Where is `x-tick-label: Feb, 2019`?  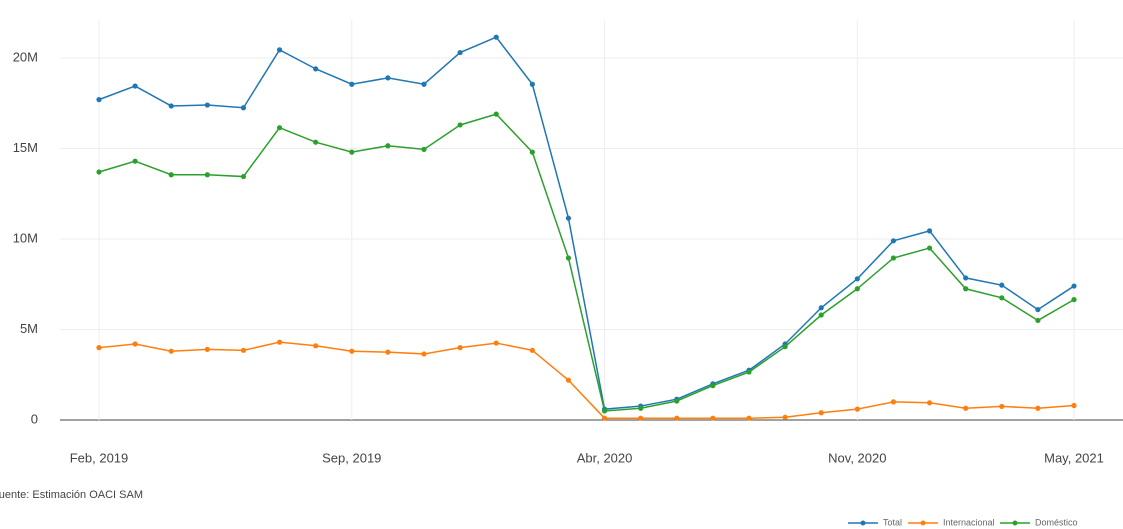
x-tick-label: Feb, 2019 is located at coordinates (99, 457).